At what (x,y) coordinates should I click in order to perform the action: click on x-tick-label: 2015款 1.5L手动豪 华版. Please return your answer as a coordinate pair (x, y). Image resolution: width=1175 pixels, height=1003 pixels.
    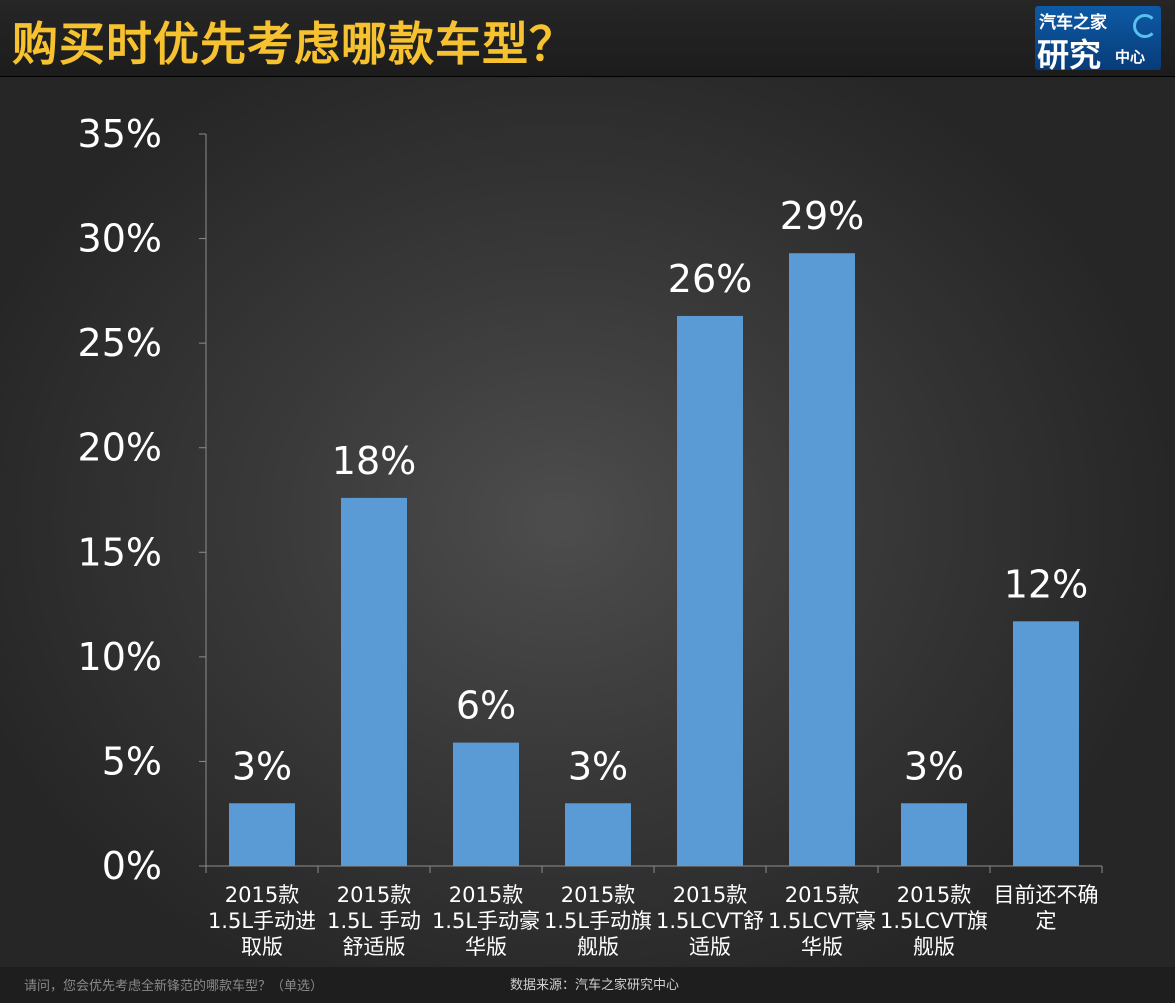
    Looking at the image, I should click on (486, 921).